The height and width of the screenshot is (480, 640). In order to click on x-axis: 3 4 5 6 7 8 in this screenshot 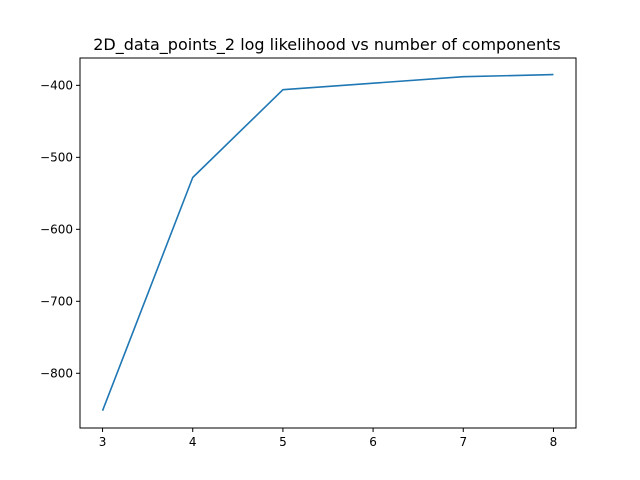, I will do `click(328, 438)`.